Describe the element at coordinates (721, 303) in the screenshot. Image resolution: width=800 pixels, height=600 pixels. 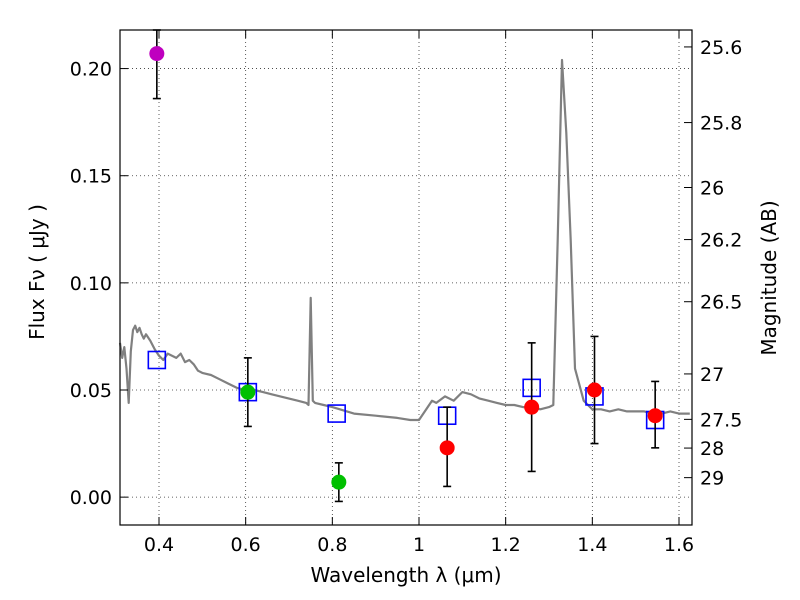
I see `magnitude-tick-label: 26.5` at that location.